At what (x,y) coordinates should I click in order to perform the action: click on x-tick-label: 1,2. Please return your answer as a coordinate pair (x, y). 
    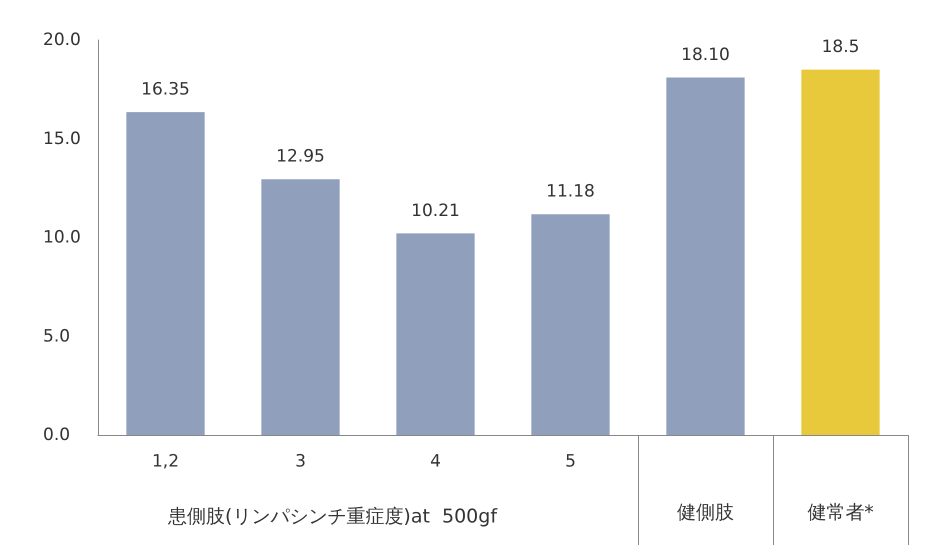
    Looking at the image, I should click on (166, 462).